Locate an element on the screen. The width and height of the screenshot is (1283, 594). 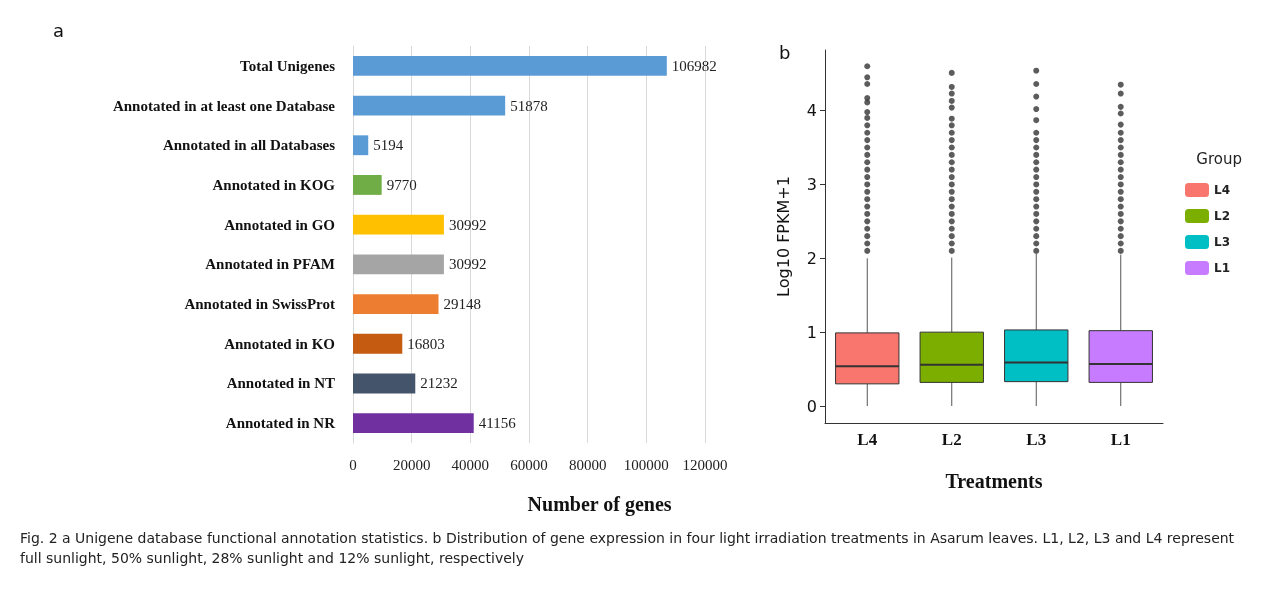
x-axis-title: Number of genes is located at coordinates (599, 504).